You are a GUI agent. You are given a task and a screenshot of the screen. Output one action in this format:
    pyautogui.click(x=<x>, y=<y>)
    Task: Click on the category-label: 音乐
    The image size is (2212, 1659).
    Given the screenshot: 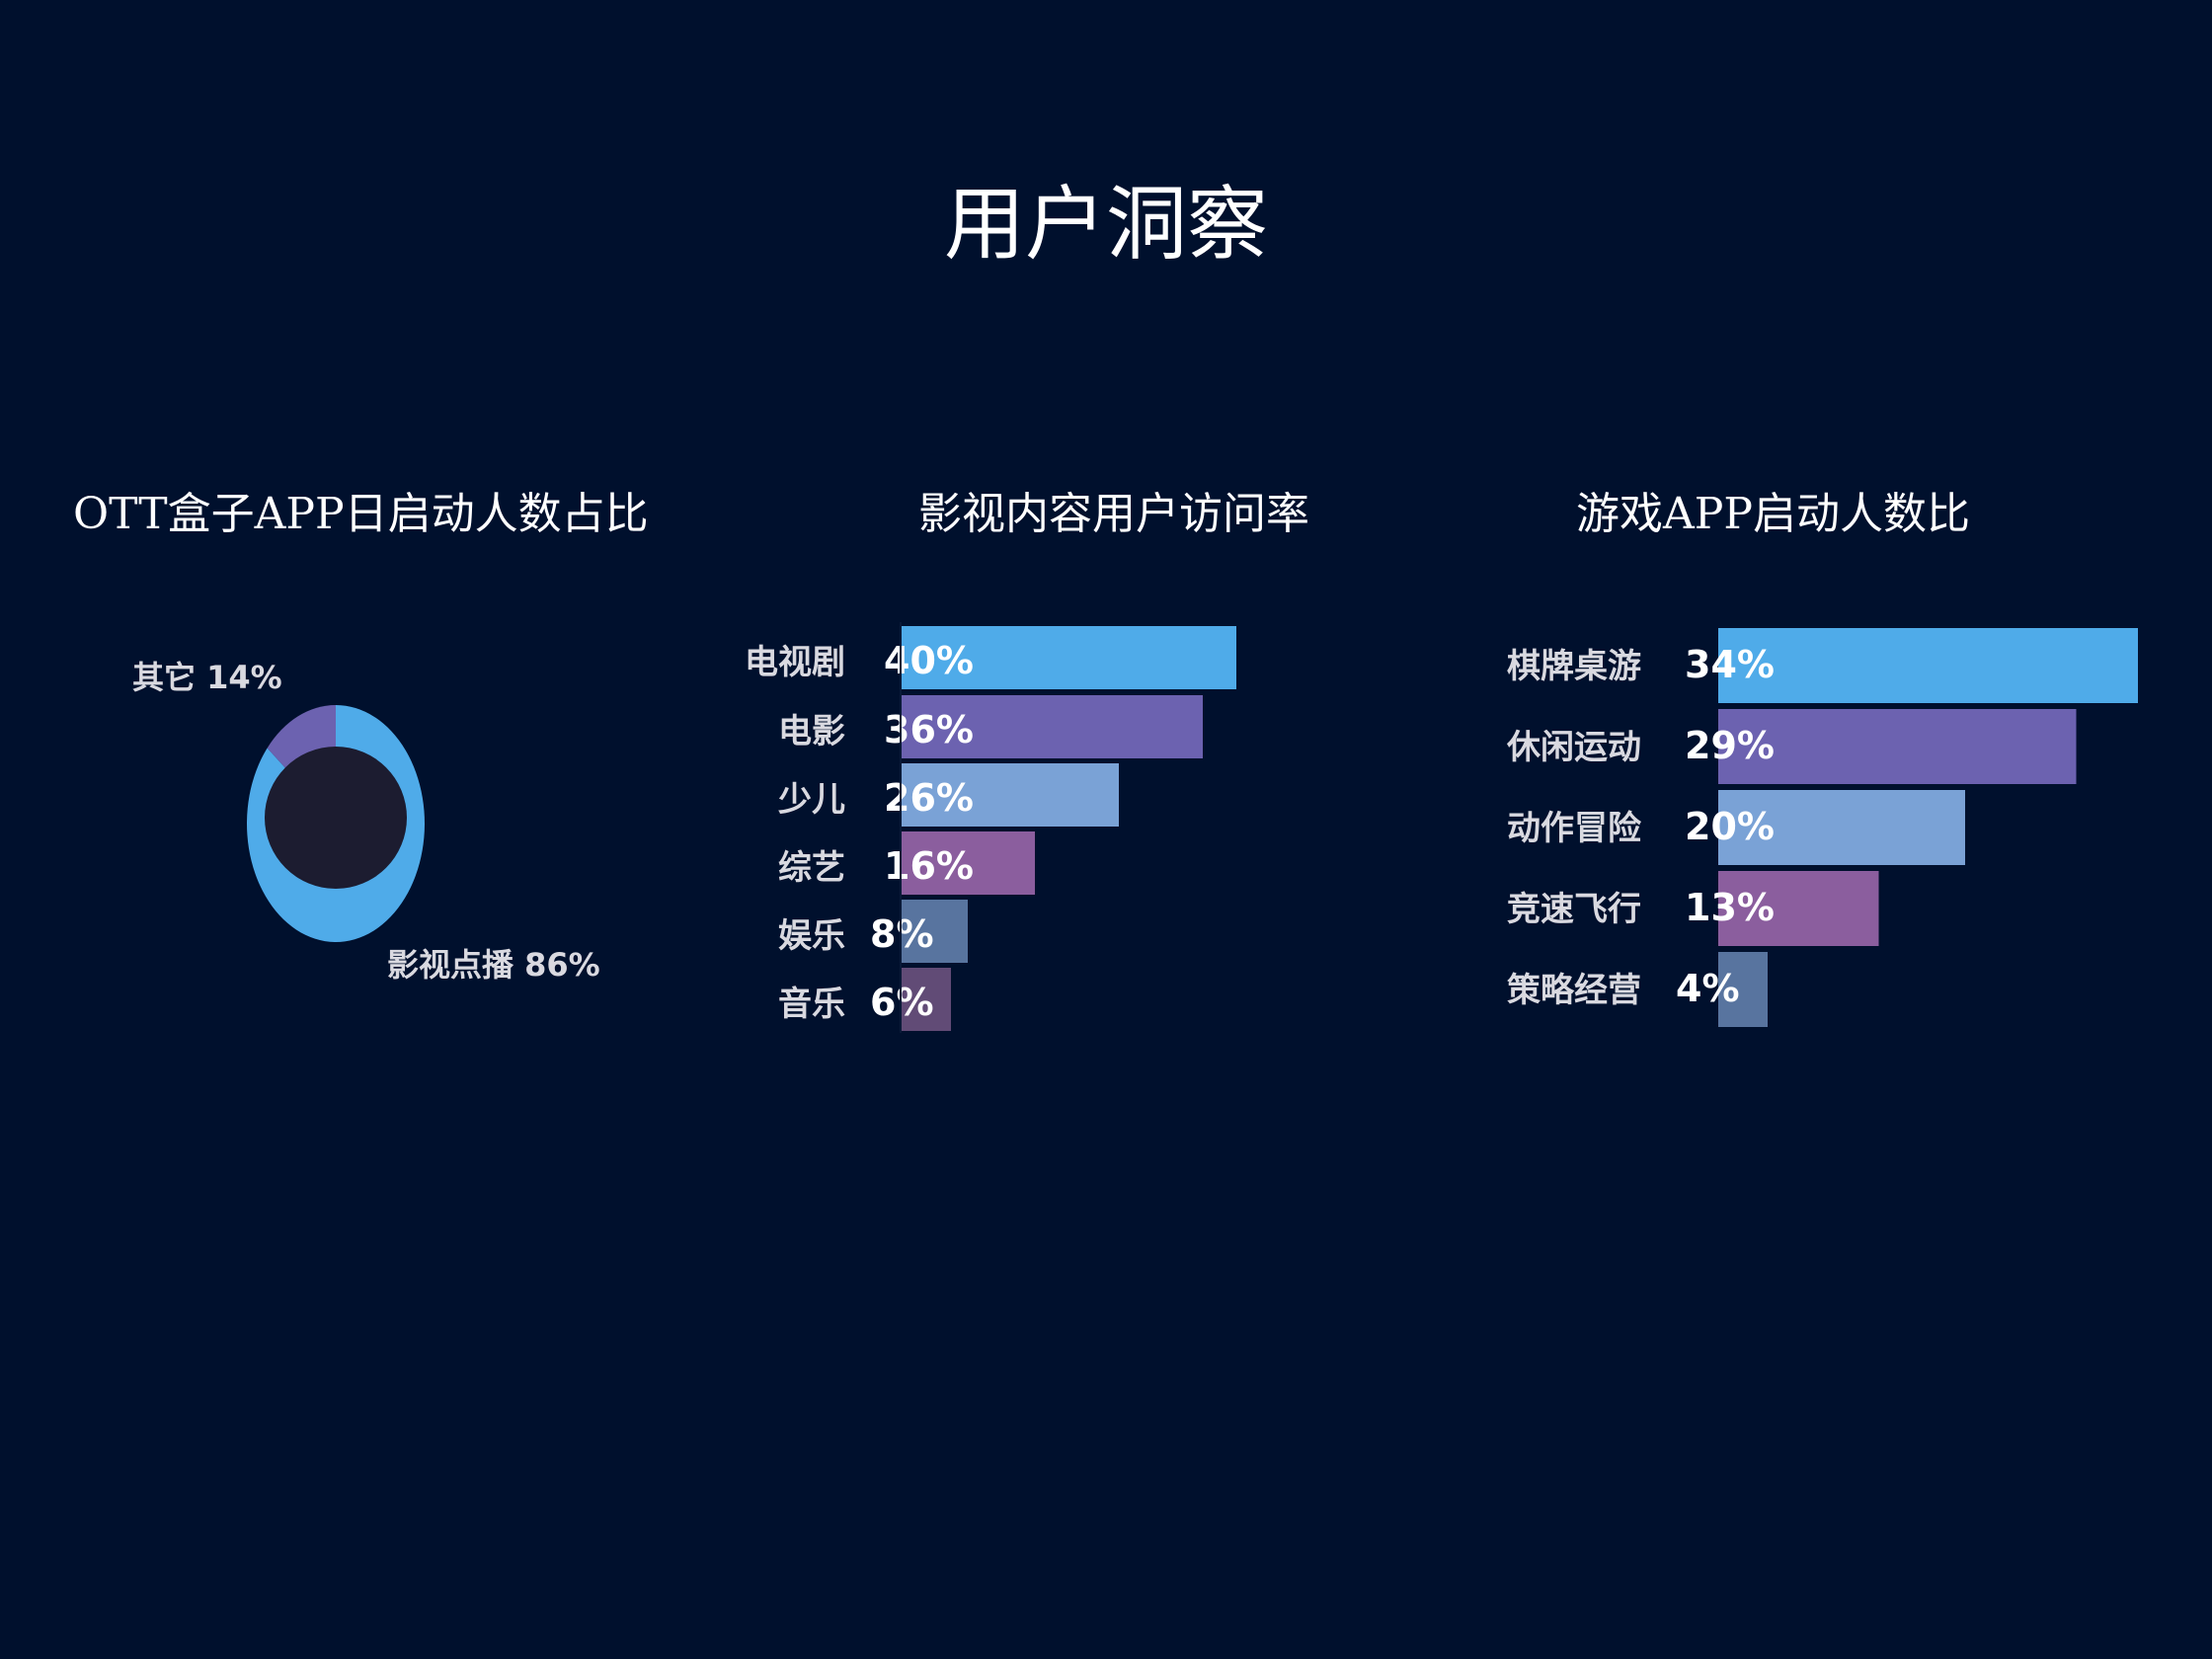 What is the action you would take?
    pyautogui.click(x=812, y=1005)
    